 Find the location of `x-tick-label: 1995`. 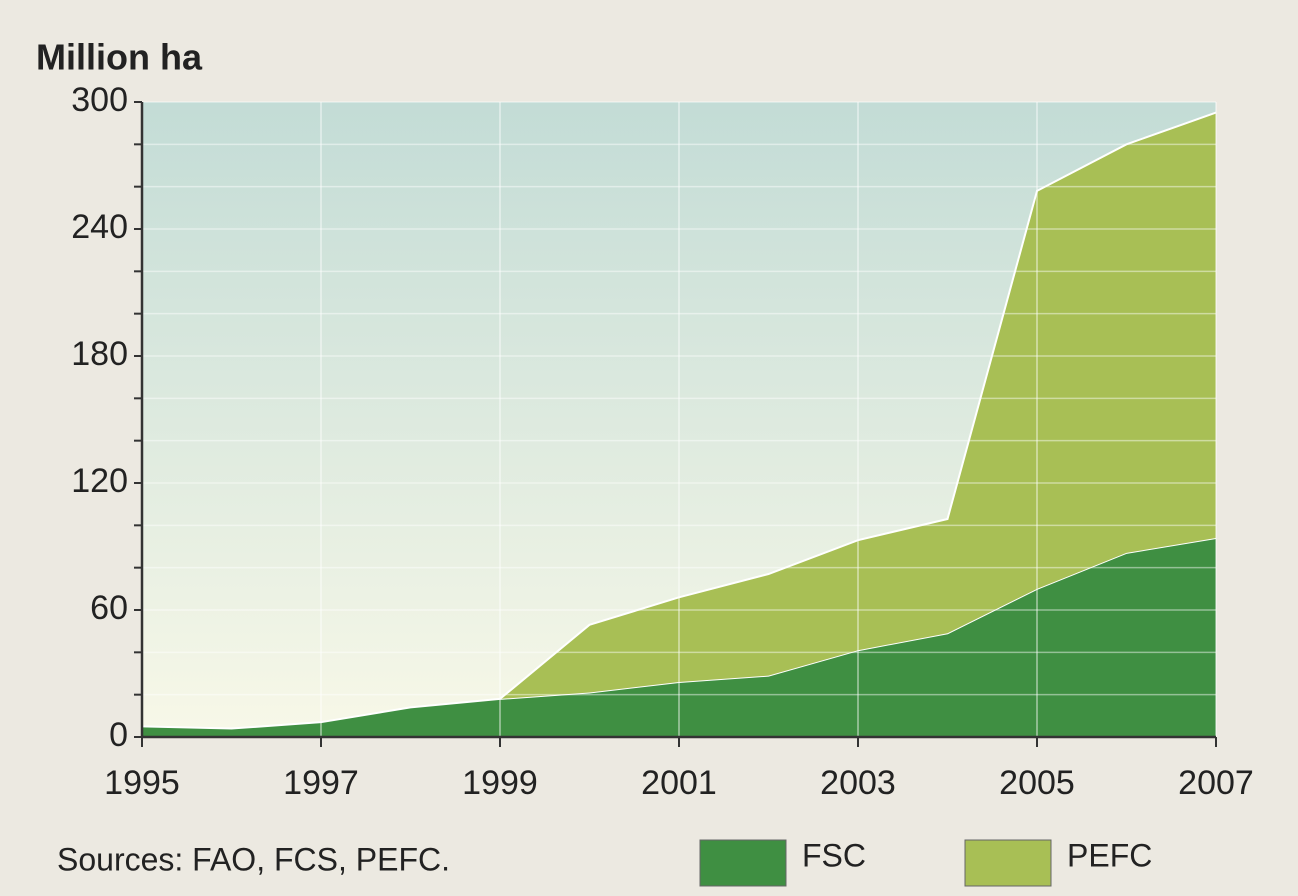

x-tick-label: 1995 is located at coordinates (142, 783).